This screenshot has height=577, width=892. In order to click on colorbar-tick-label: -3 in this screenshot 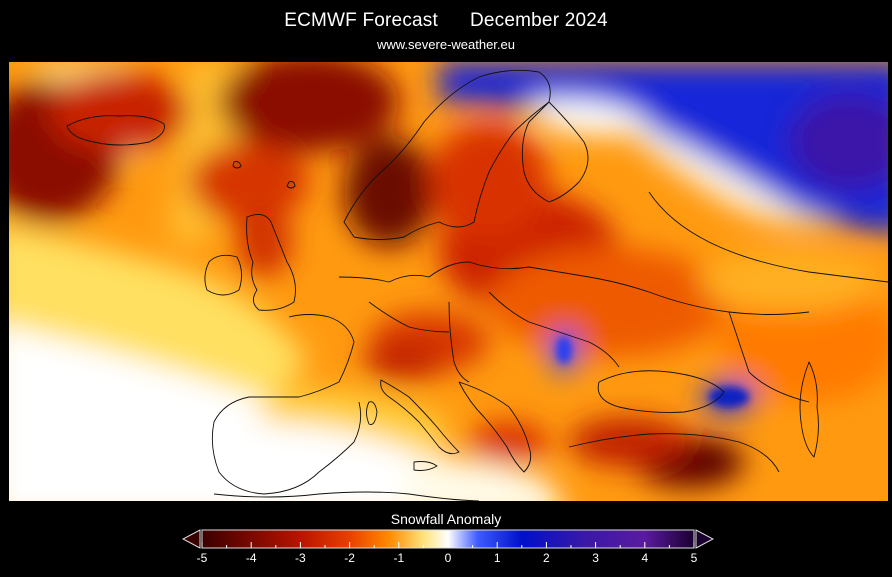, I will do `click(300, 558)`.